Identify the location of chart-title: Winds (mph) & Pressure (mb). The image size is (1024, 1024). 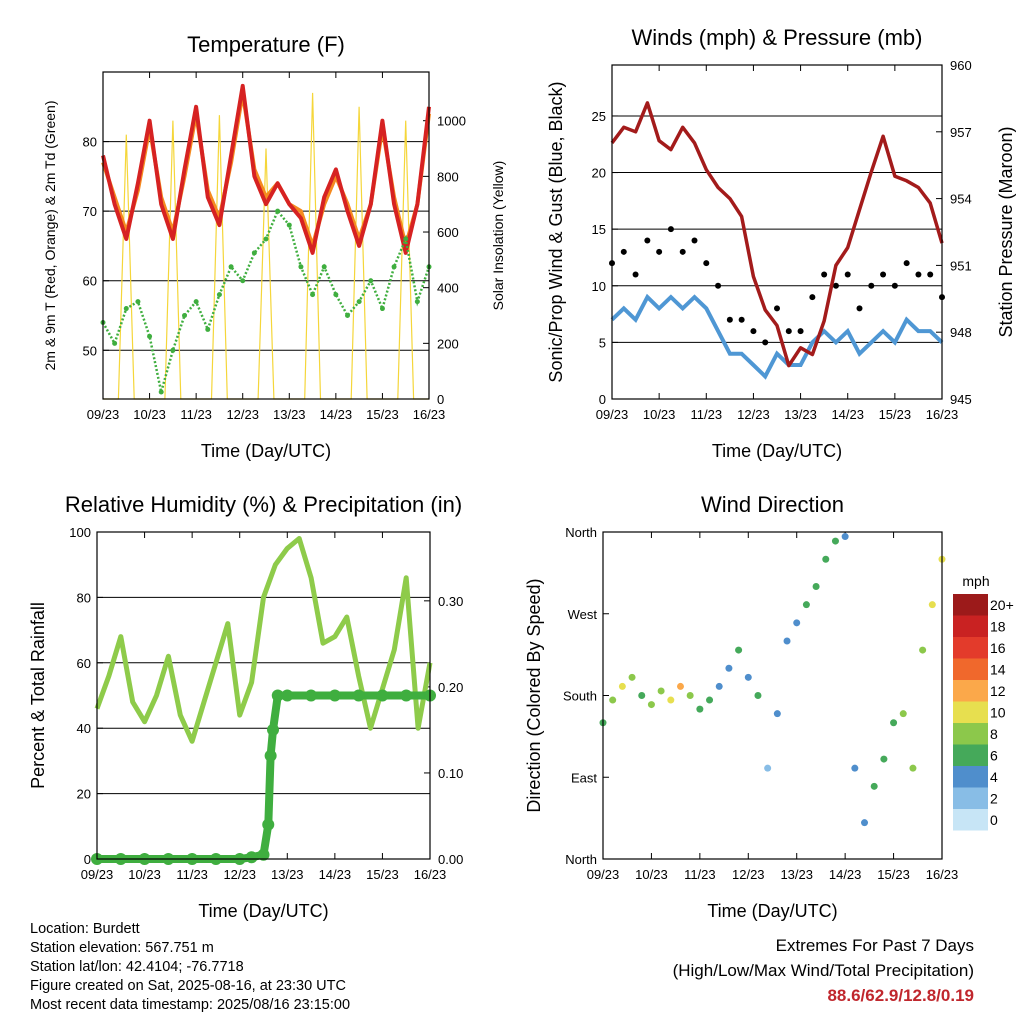
(777, 37).